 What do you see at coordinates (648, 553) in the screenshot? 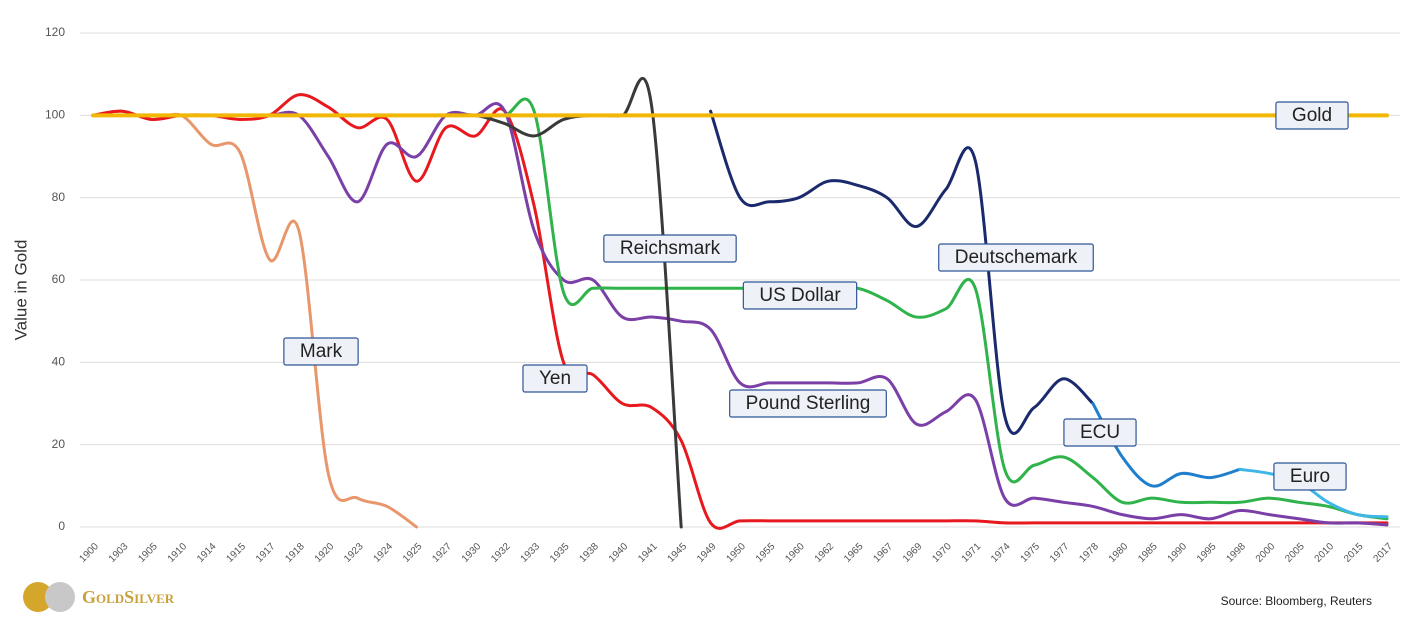
I see `x-tick-label: 1941` at bounding box center [648, 553].